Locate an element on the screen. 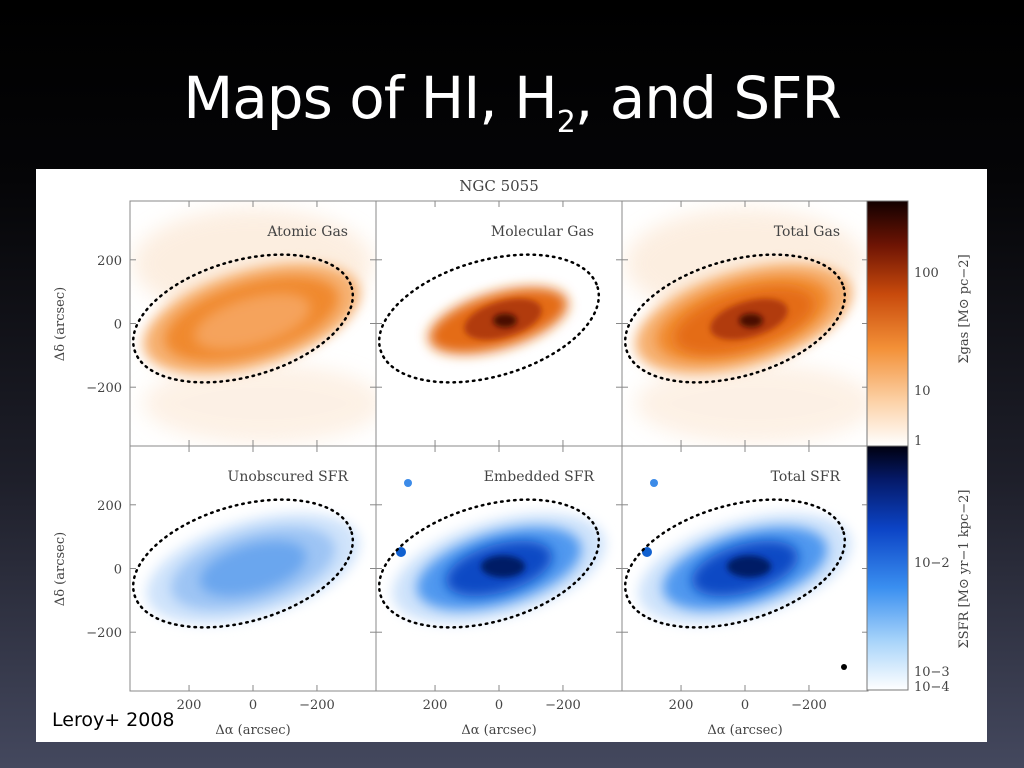 The width and height of the screenshot is (1024, 768). map-panel-6: Total SFR is located at coordinates (745, 568).